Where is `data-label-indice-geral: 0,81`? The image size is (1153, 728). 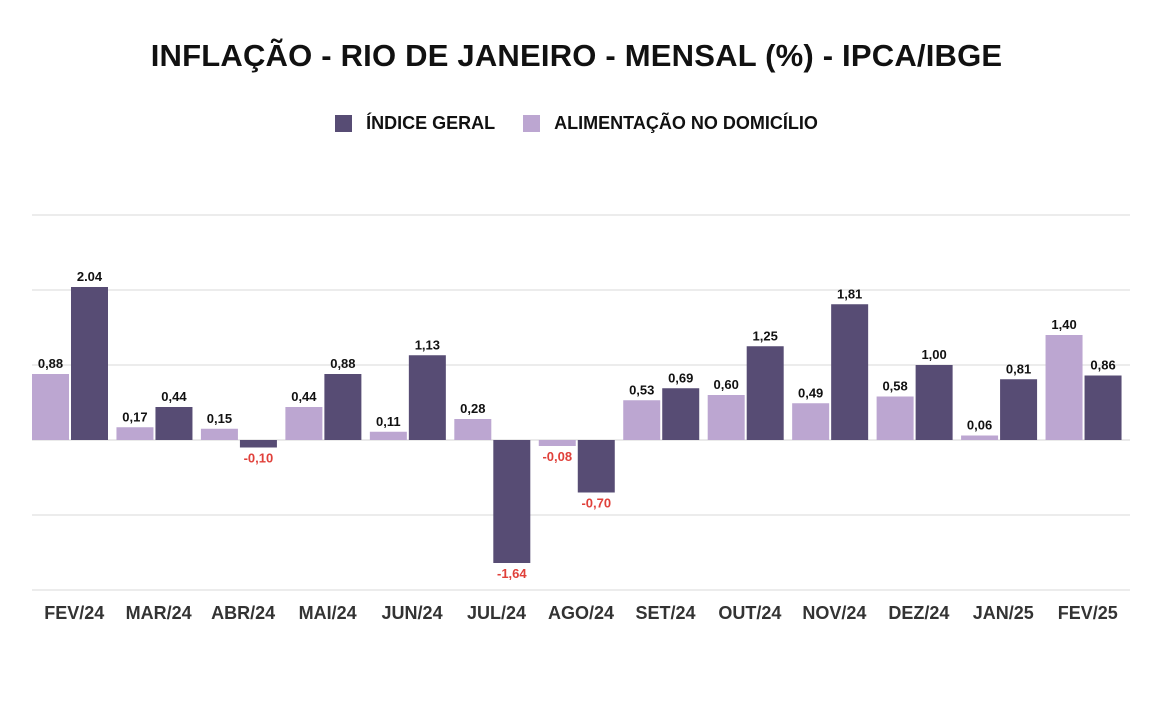
data-label-indice-geral: 0,81 is located at coordinates (1018, 368).